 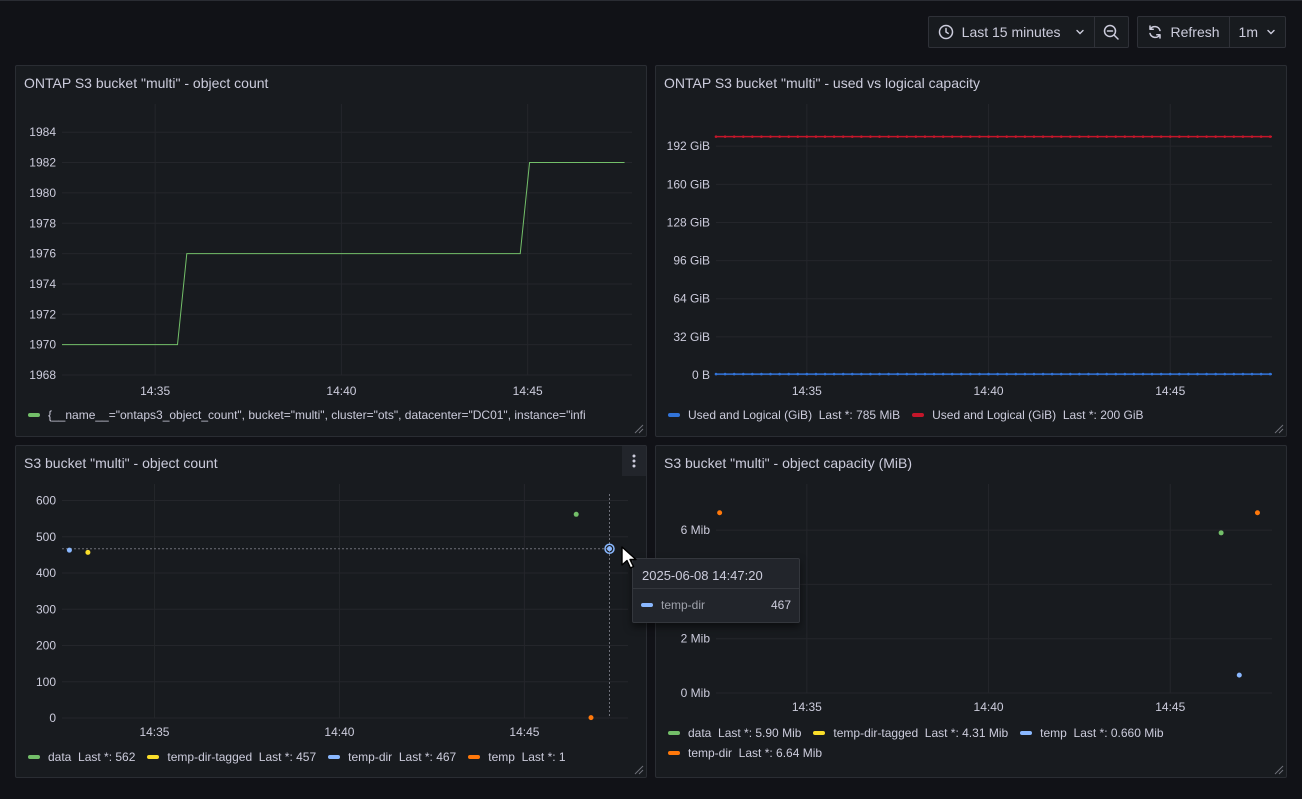 I want to click on y-tick-label: 200, so click(x=46, y=646).